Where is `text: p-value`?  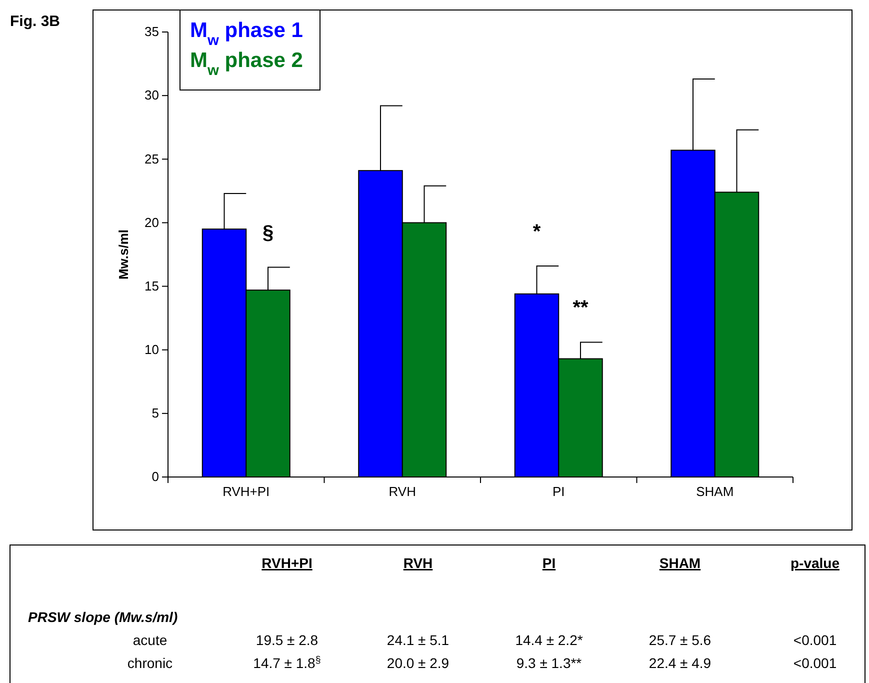
text: p-value is located at coordinates (815, 563).